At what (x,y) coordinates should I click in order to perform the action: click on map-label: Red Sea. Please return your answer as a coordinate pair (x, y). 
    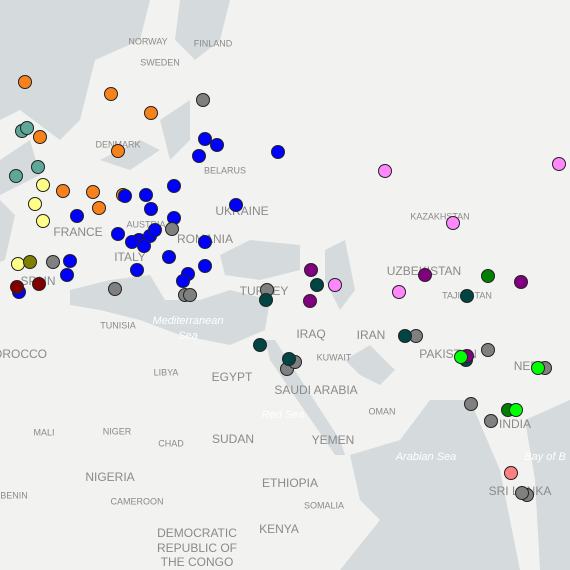
    Looking at the image, I should click on (283, 415).